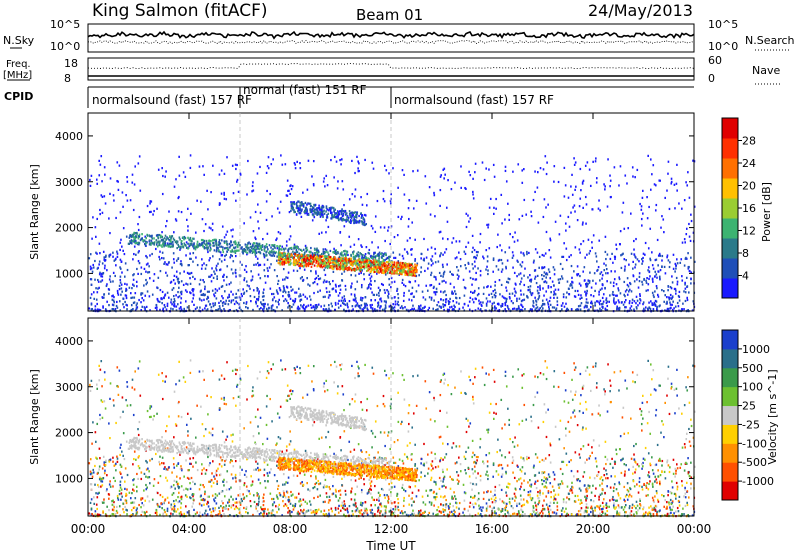 The height and width of the screenshot is (554, 800). Describe the element at coordinates (772, 416) in the screenshot. I see `velocity-colorbar-label: Velocity [m s^-1]` at that location.